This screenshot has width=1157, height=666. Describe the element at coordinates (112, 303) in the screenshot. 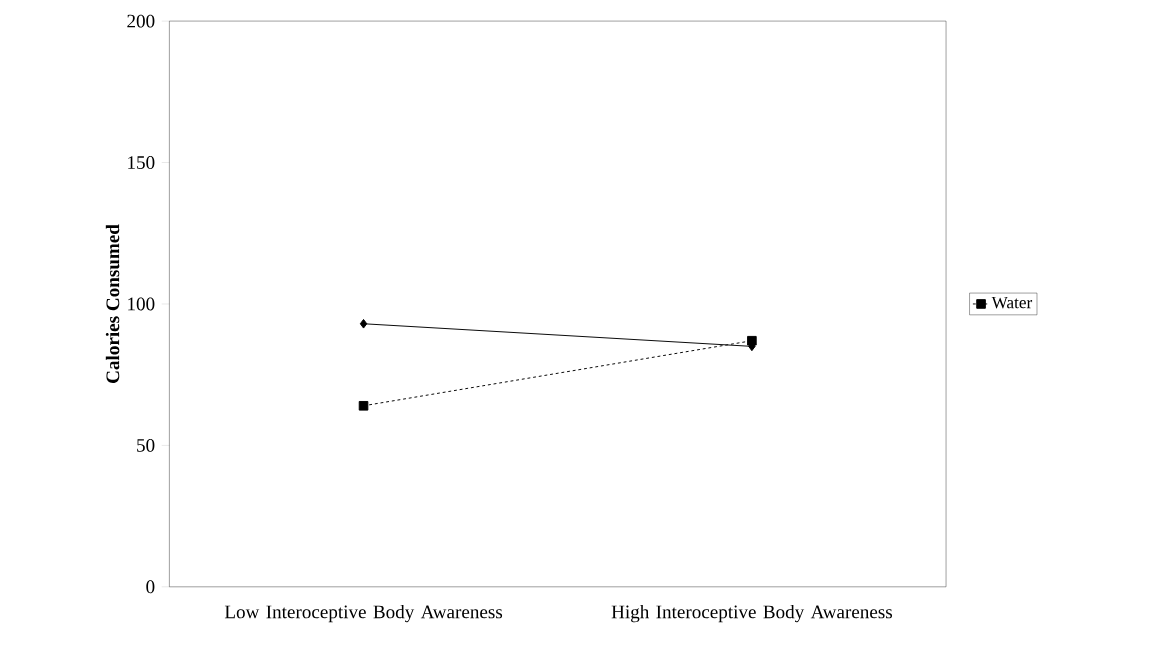

I see `y-axis-title: Calories Consumed` at that location.